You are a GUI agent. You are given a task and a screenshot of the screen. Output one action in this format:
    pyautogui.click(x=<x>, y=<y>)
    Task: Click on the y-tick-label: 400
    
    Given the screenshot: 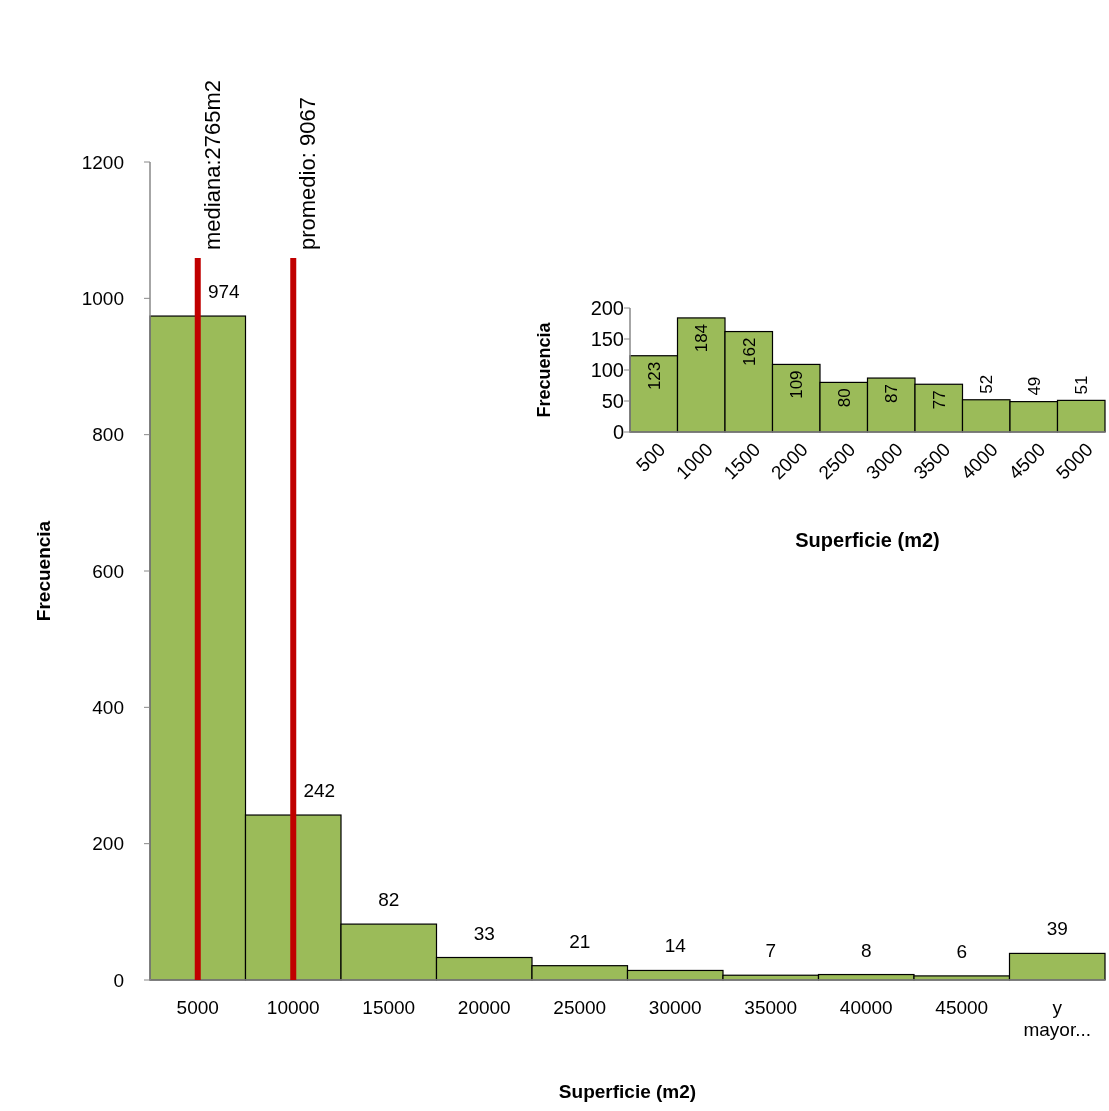 What is the action you would take?
    pyautogui.click(x=108, y=707)
    